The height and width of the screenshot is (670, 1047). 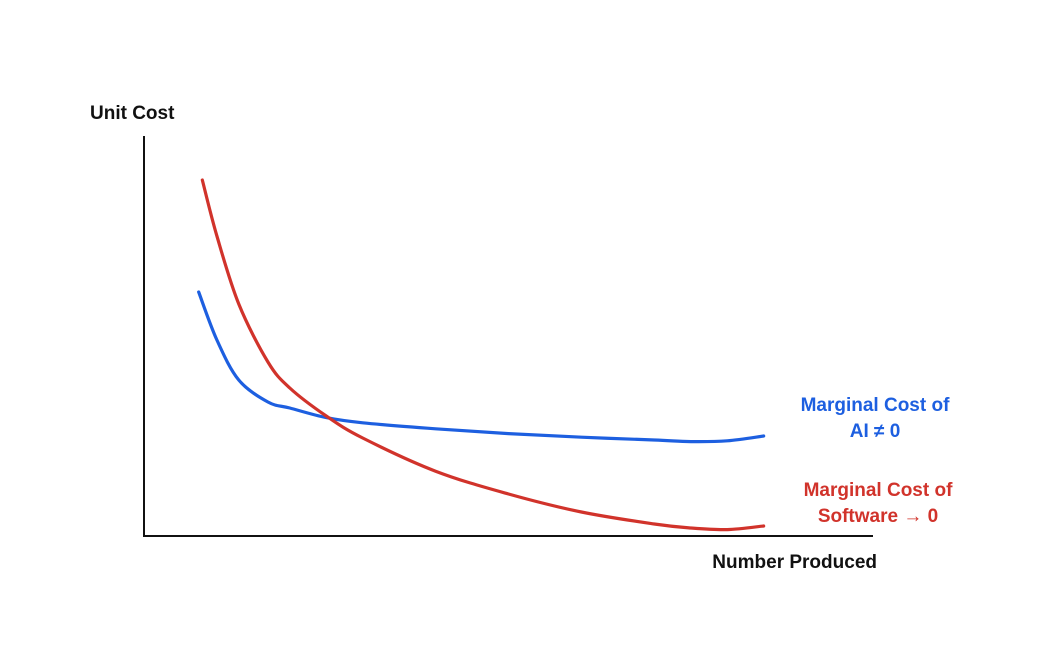 I want to click on series-label-1: Marginal Cost of Software → 0, so click(x=879, y=503).